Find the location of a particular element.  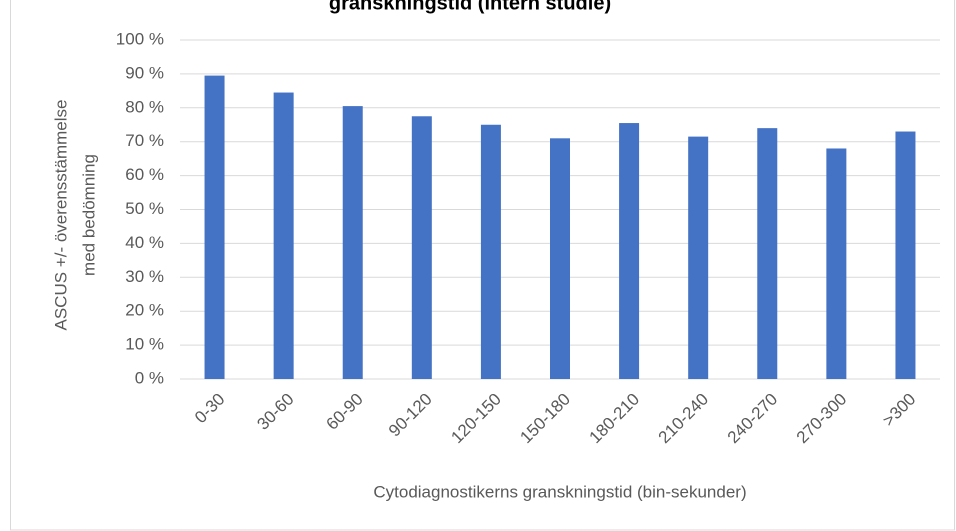

y-tick-label: 0 % is located at coordinates (149, 377).